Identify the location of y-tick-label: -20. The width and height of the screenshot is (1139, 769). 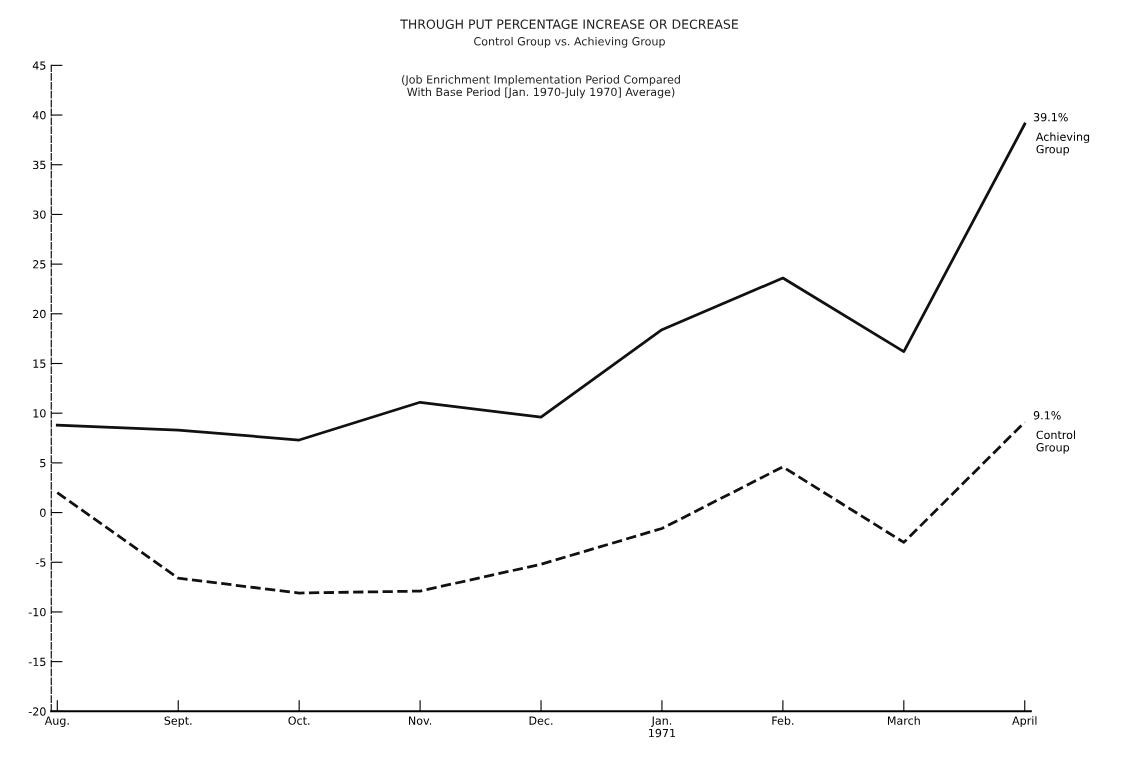
(37, 711).